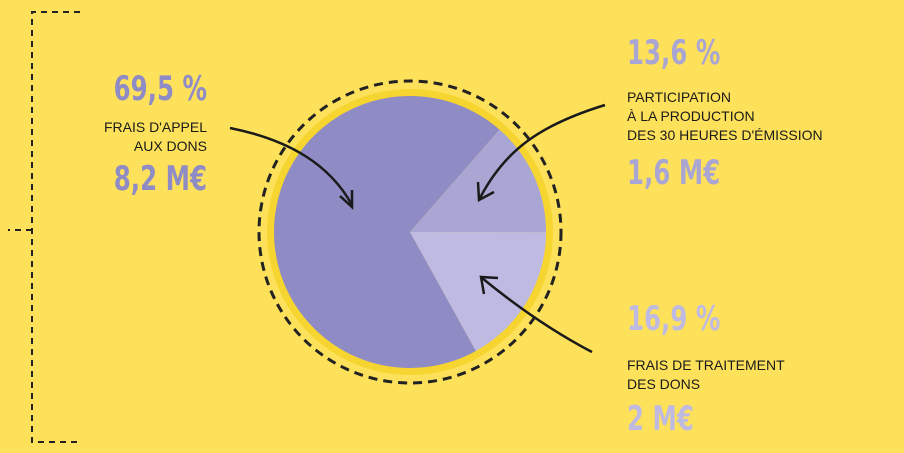  What do you see at coordinates (170, 146) in the screenshot?
I see `category-label: AUX DONS` at bounding box center [170, 146].